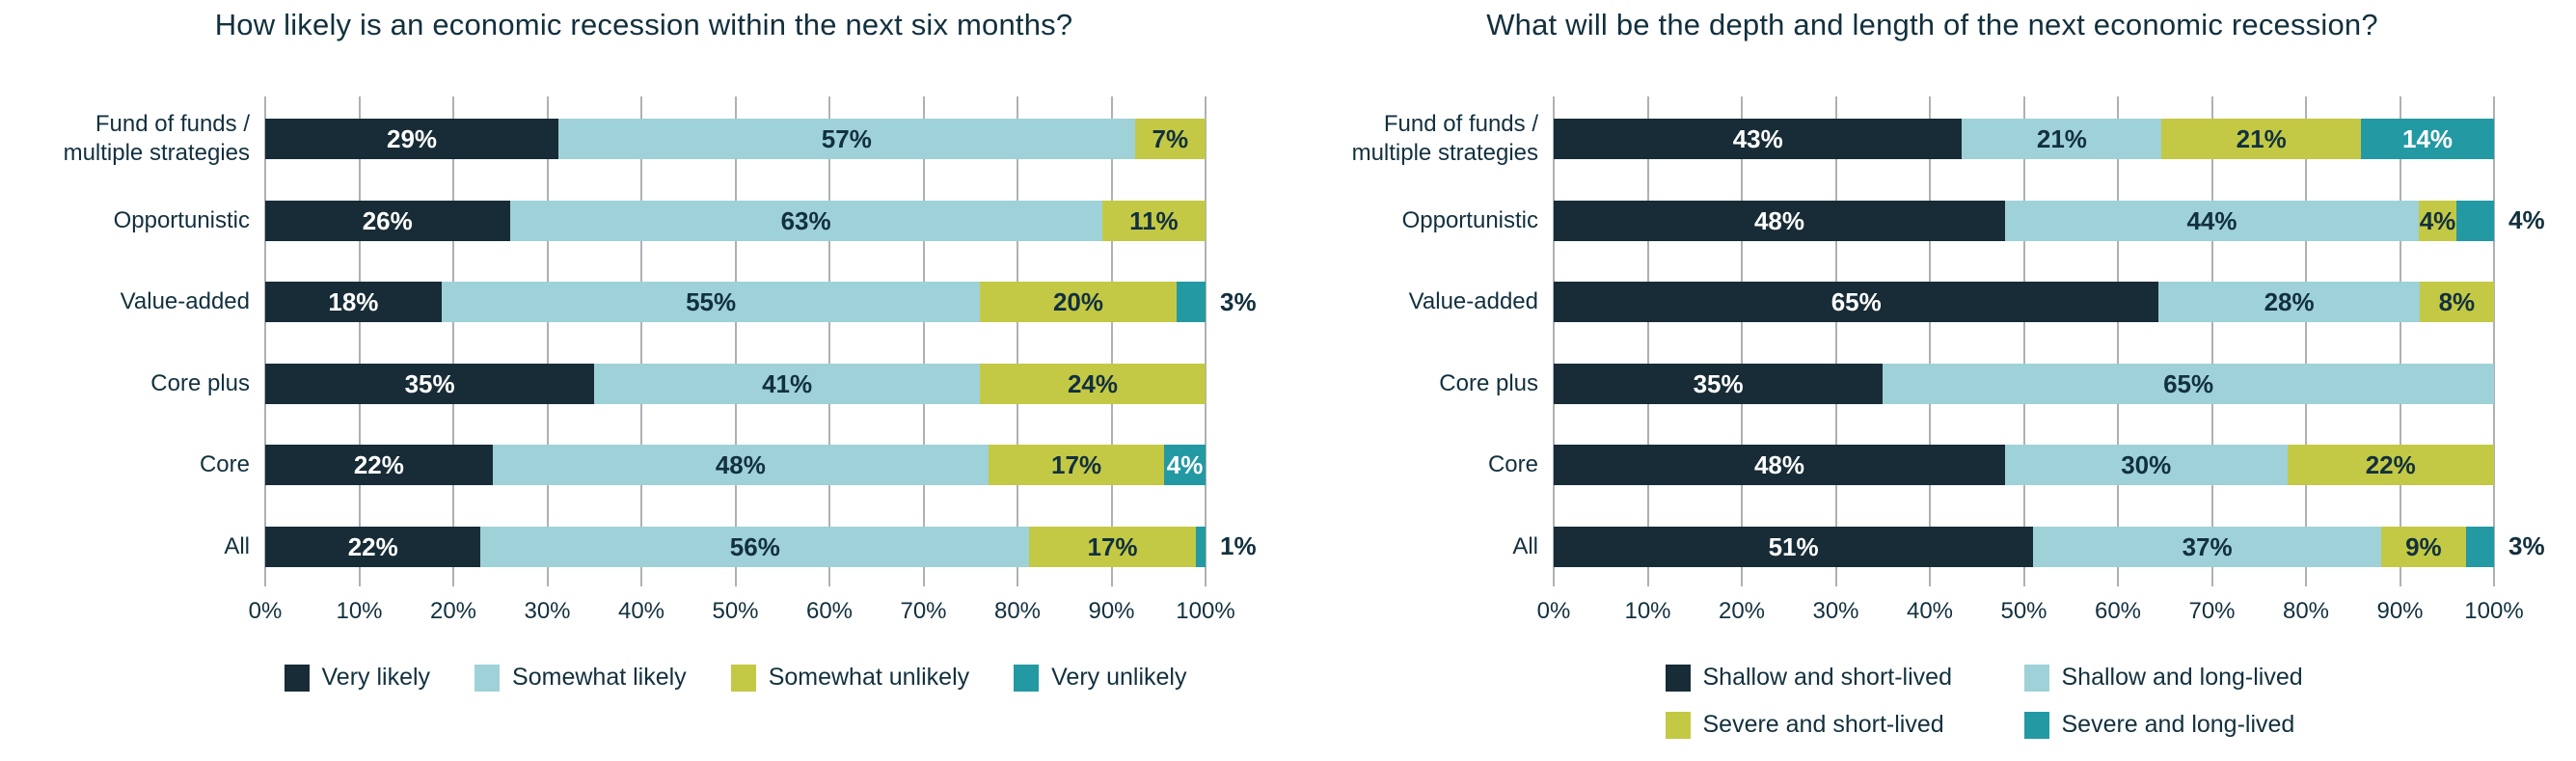 Image resolution: width=2576 pixels, height=761 pixels. I want to click on bar-value-label: 51%, so click(1793, 546).